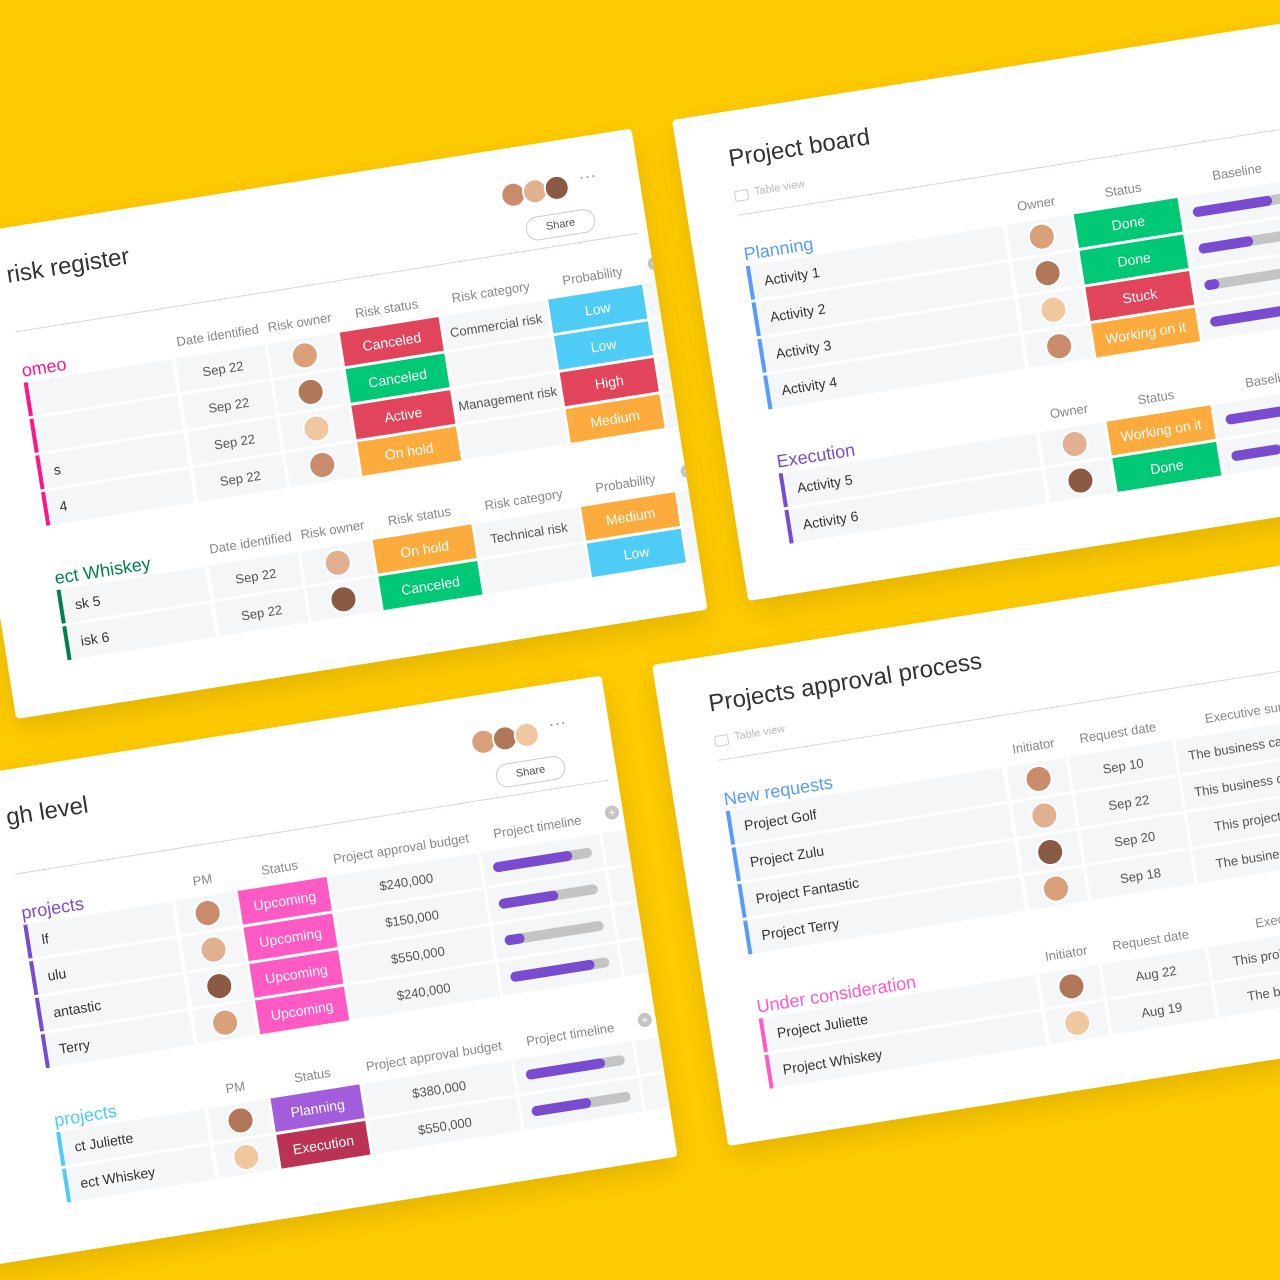  What do you see at coordinates (824, 483) in the screenshot?
I see `item-name: Activity 5` at bounding box center [824, 483].